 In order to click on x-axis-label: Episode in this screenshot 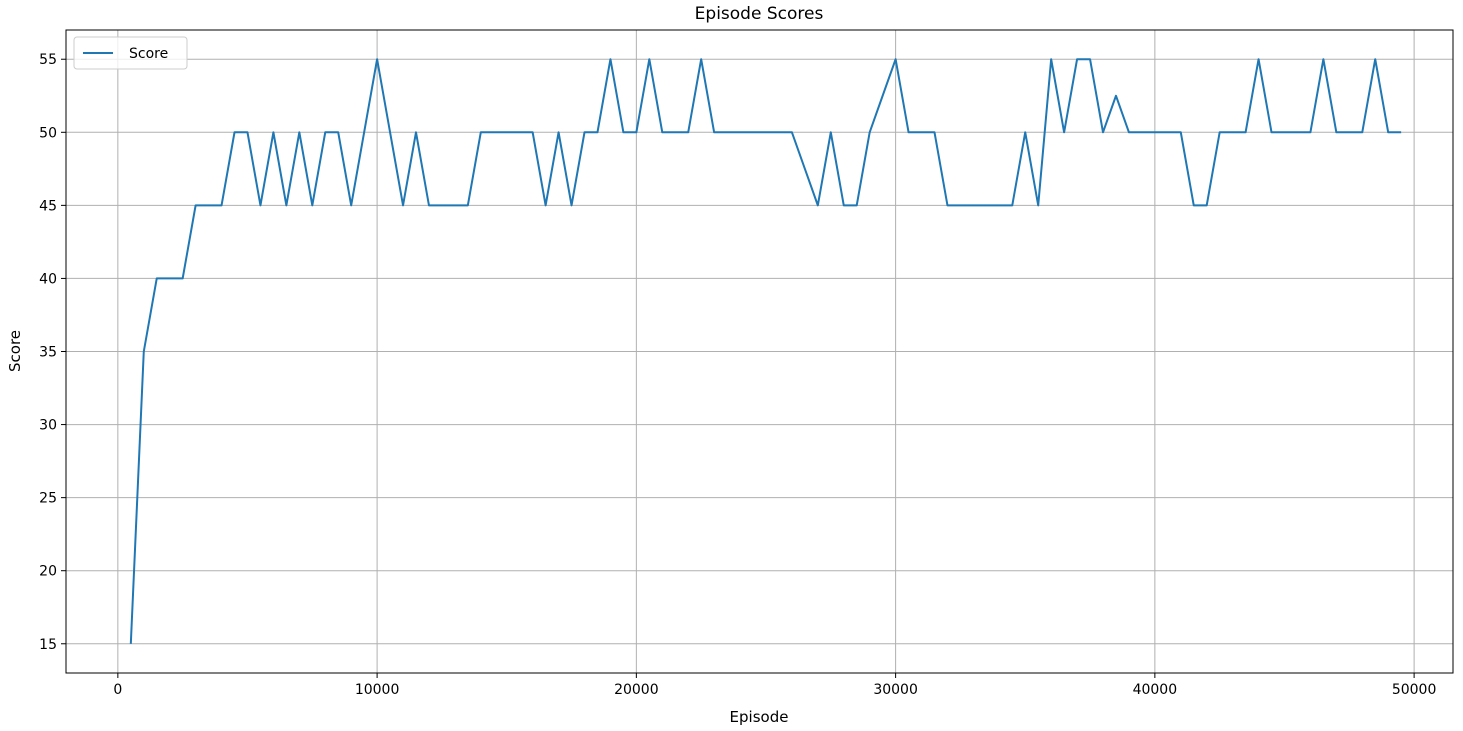, I will do `click(759, 717)`.